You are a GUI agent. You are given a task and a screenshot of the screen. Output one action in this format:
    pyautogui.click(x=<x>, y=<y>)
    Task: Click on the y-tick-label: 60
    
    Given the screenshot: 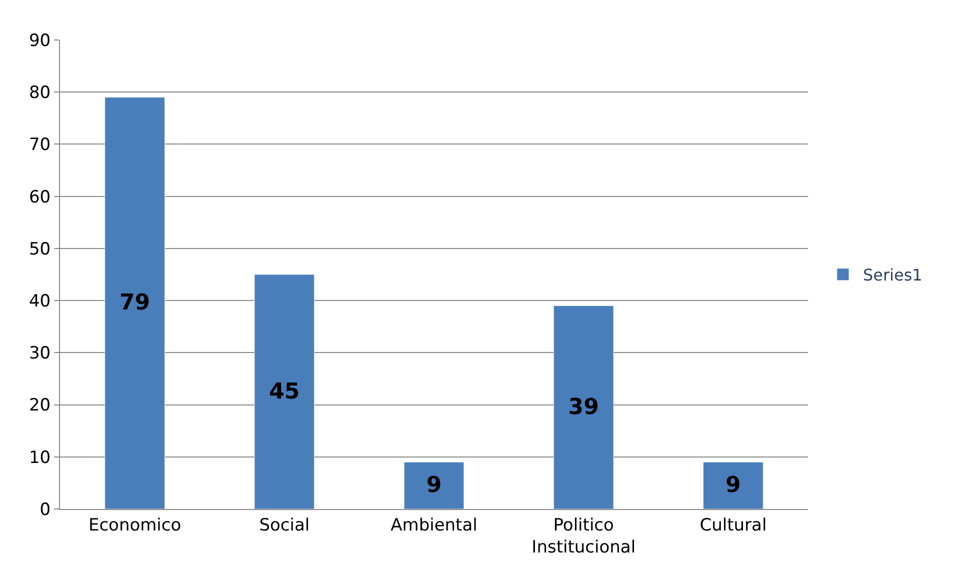 What is the action you would take?
    pyautogui.click(x=39, y=197)
    